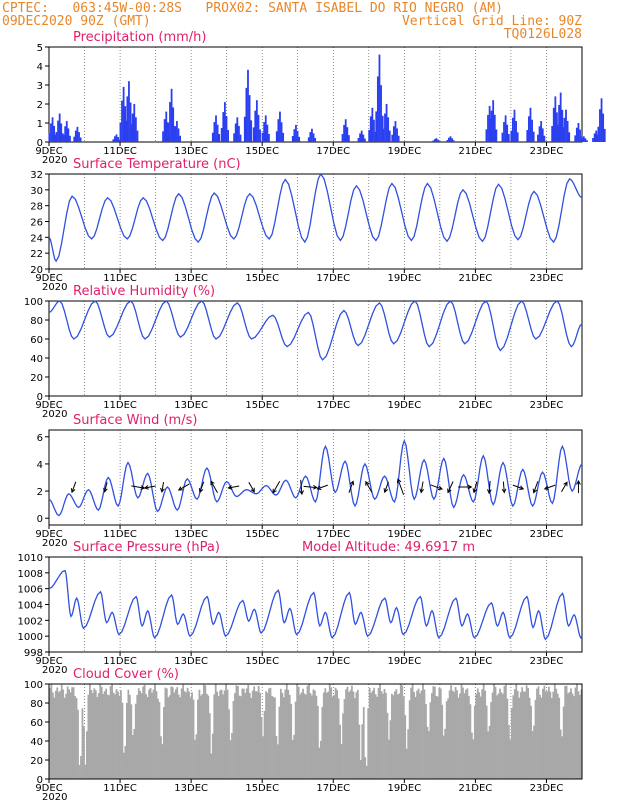  Describe the element at coordinates (315, 478) in the screenshot. I see `wind-speed-line` at that location.